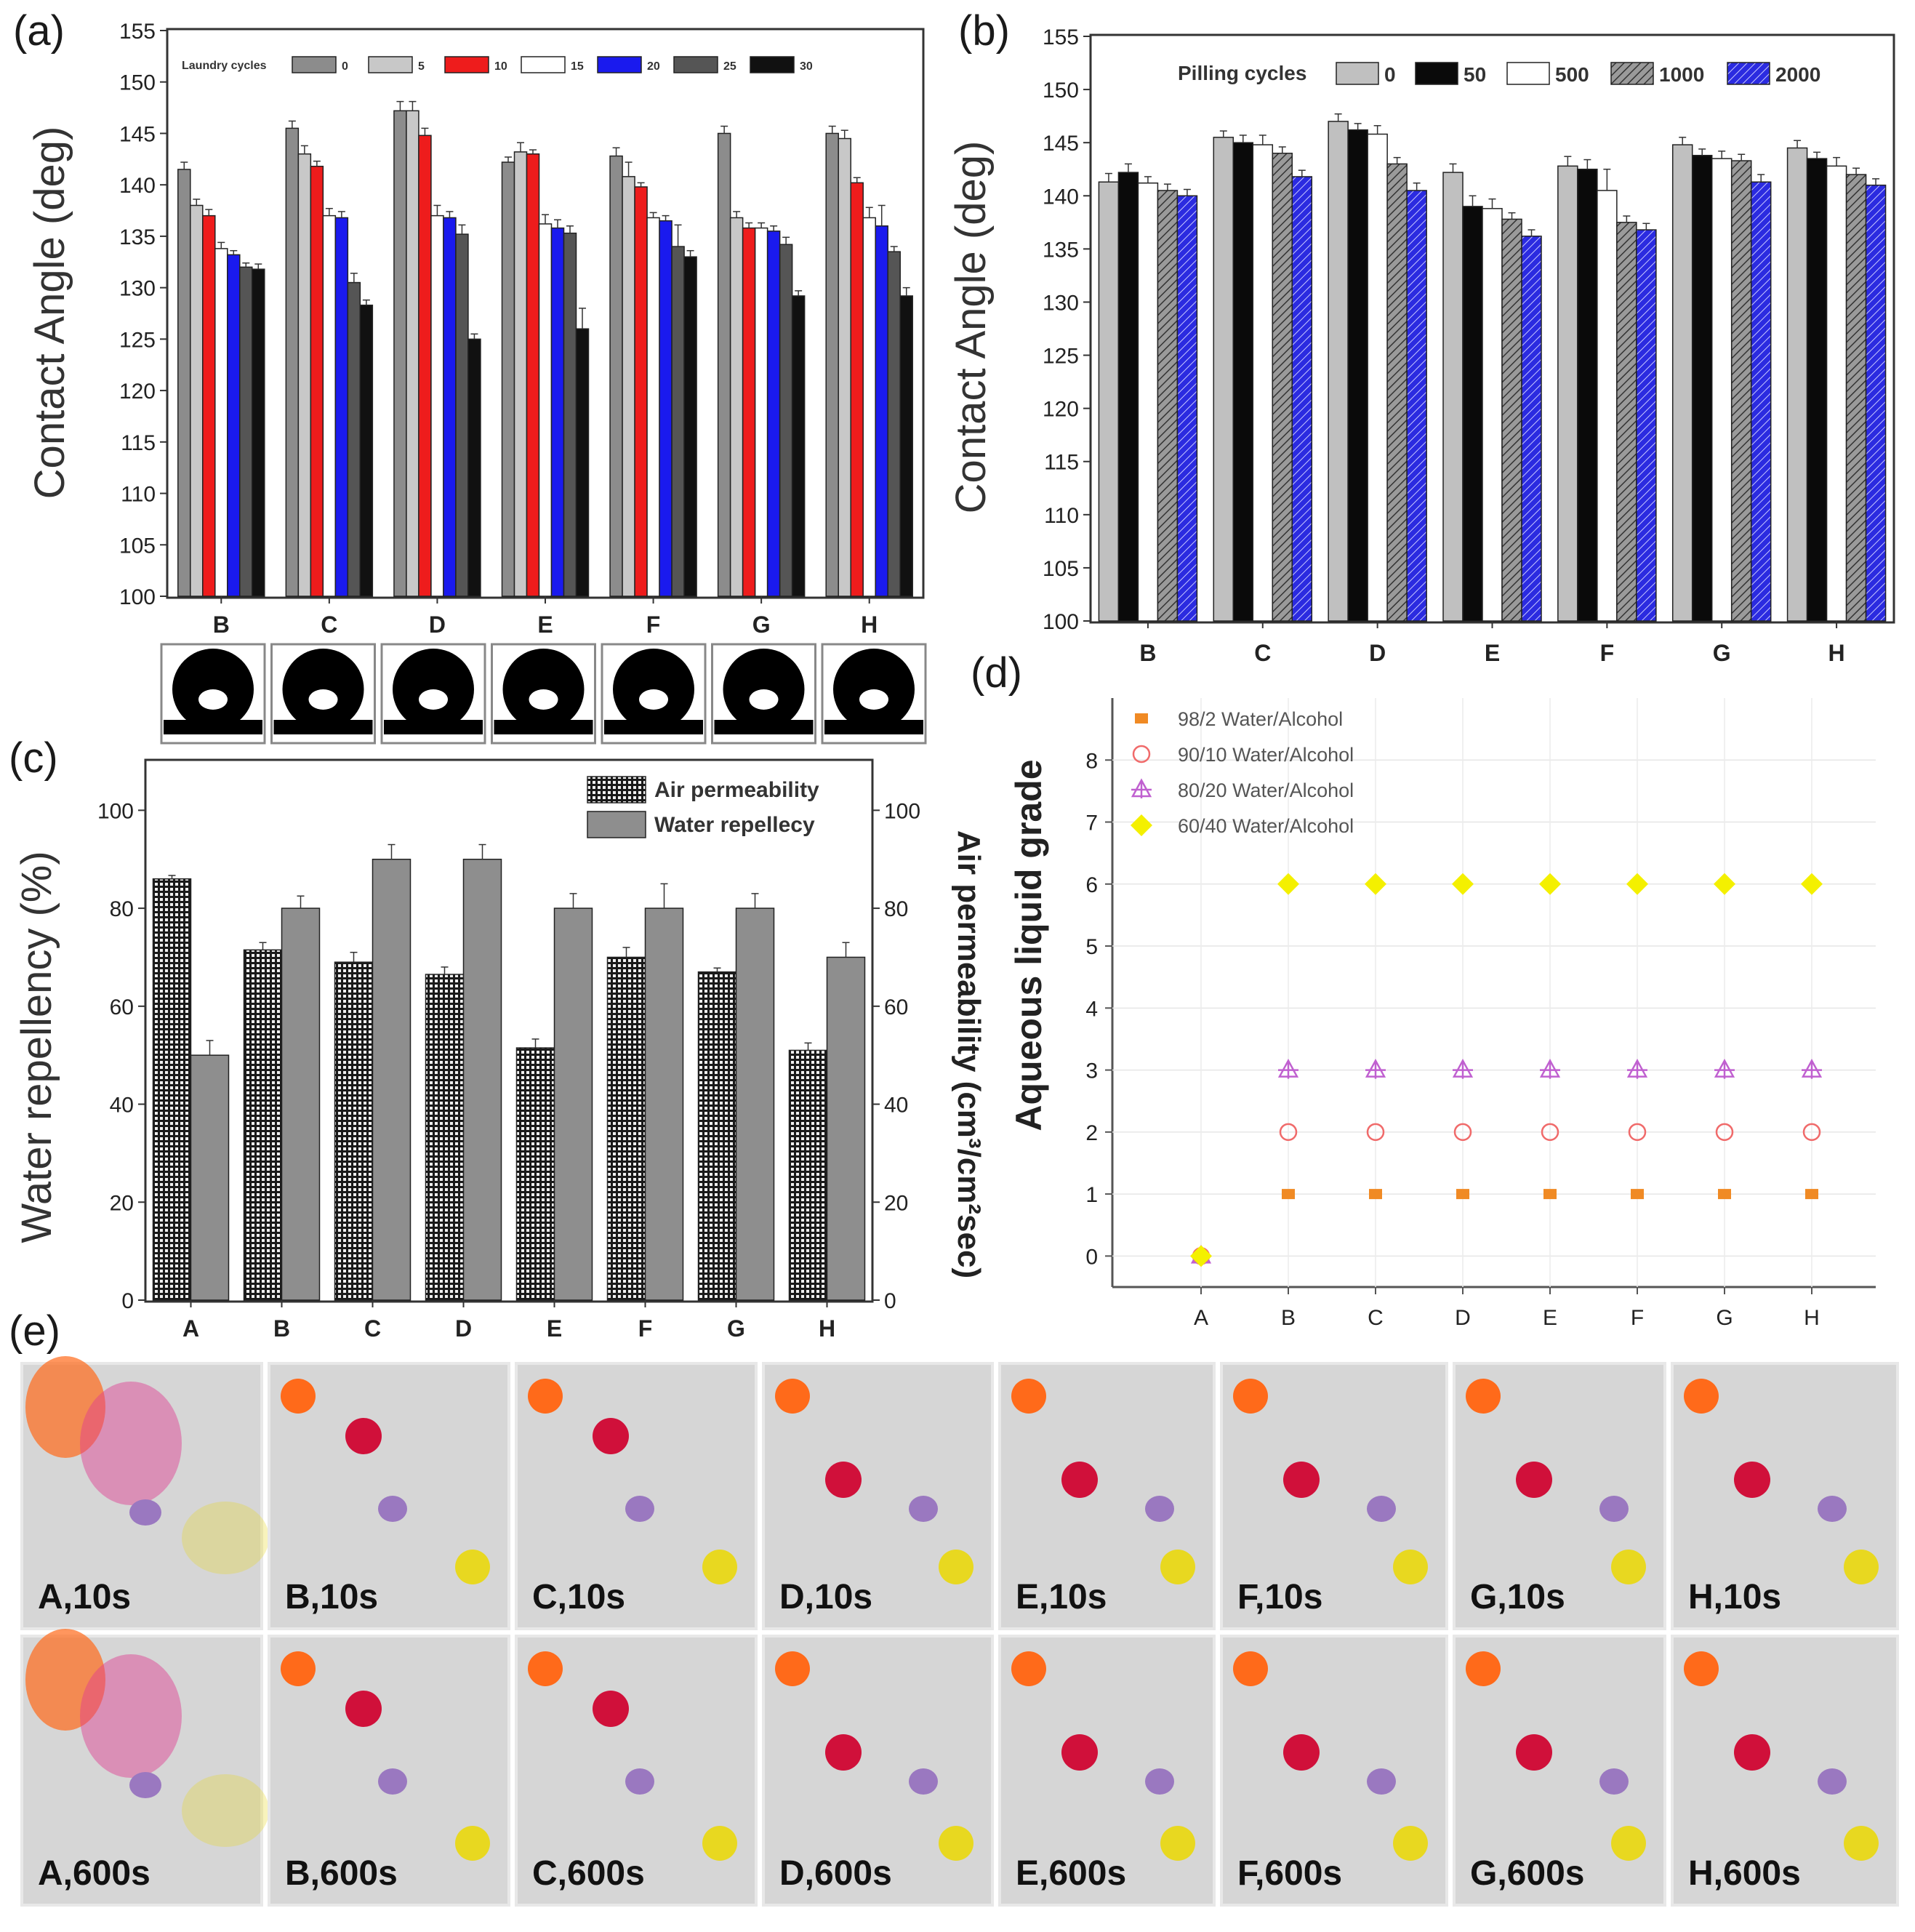  What do you see at coordinates (137, 546) in the screenshot?
I see `ytick-label: 105` at bounding box center [137, 546].